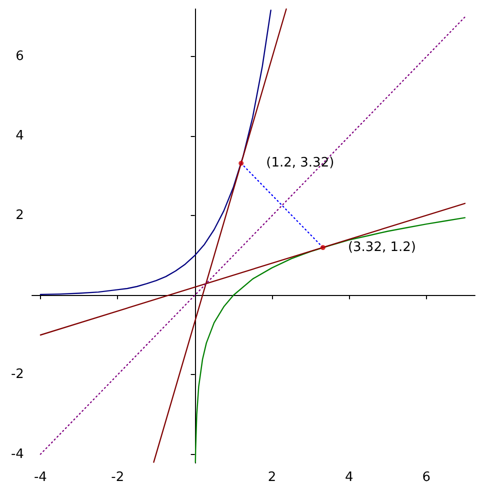 The height and width of the screenshot is (484, 484). What do you see at coordinates (272, 477) in the screenshot?
I see `x-tick-label: 2` at bounding box center [272, 477].